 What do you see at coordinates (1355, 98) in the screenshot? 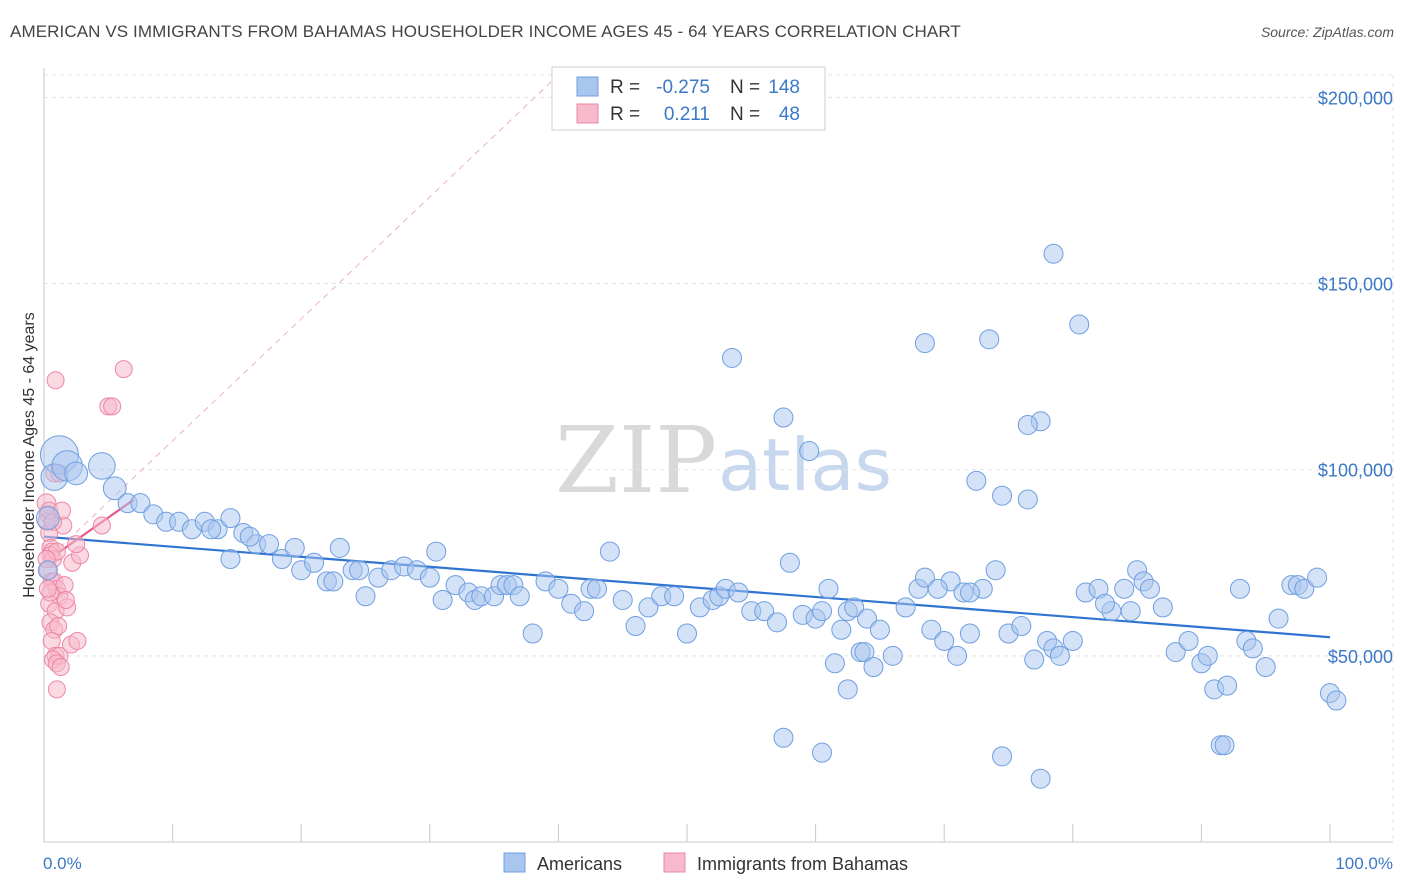
I see `y-tick-label-3: $200,000` at bounding box center [1355, 98].